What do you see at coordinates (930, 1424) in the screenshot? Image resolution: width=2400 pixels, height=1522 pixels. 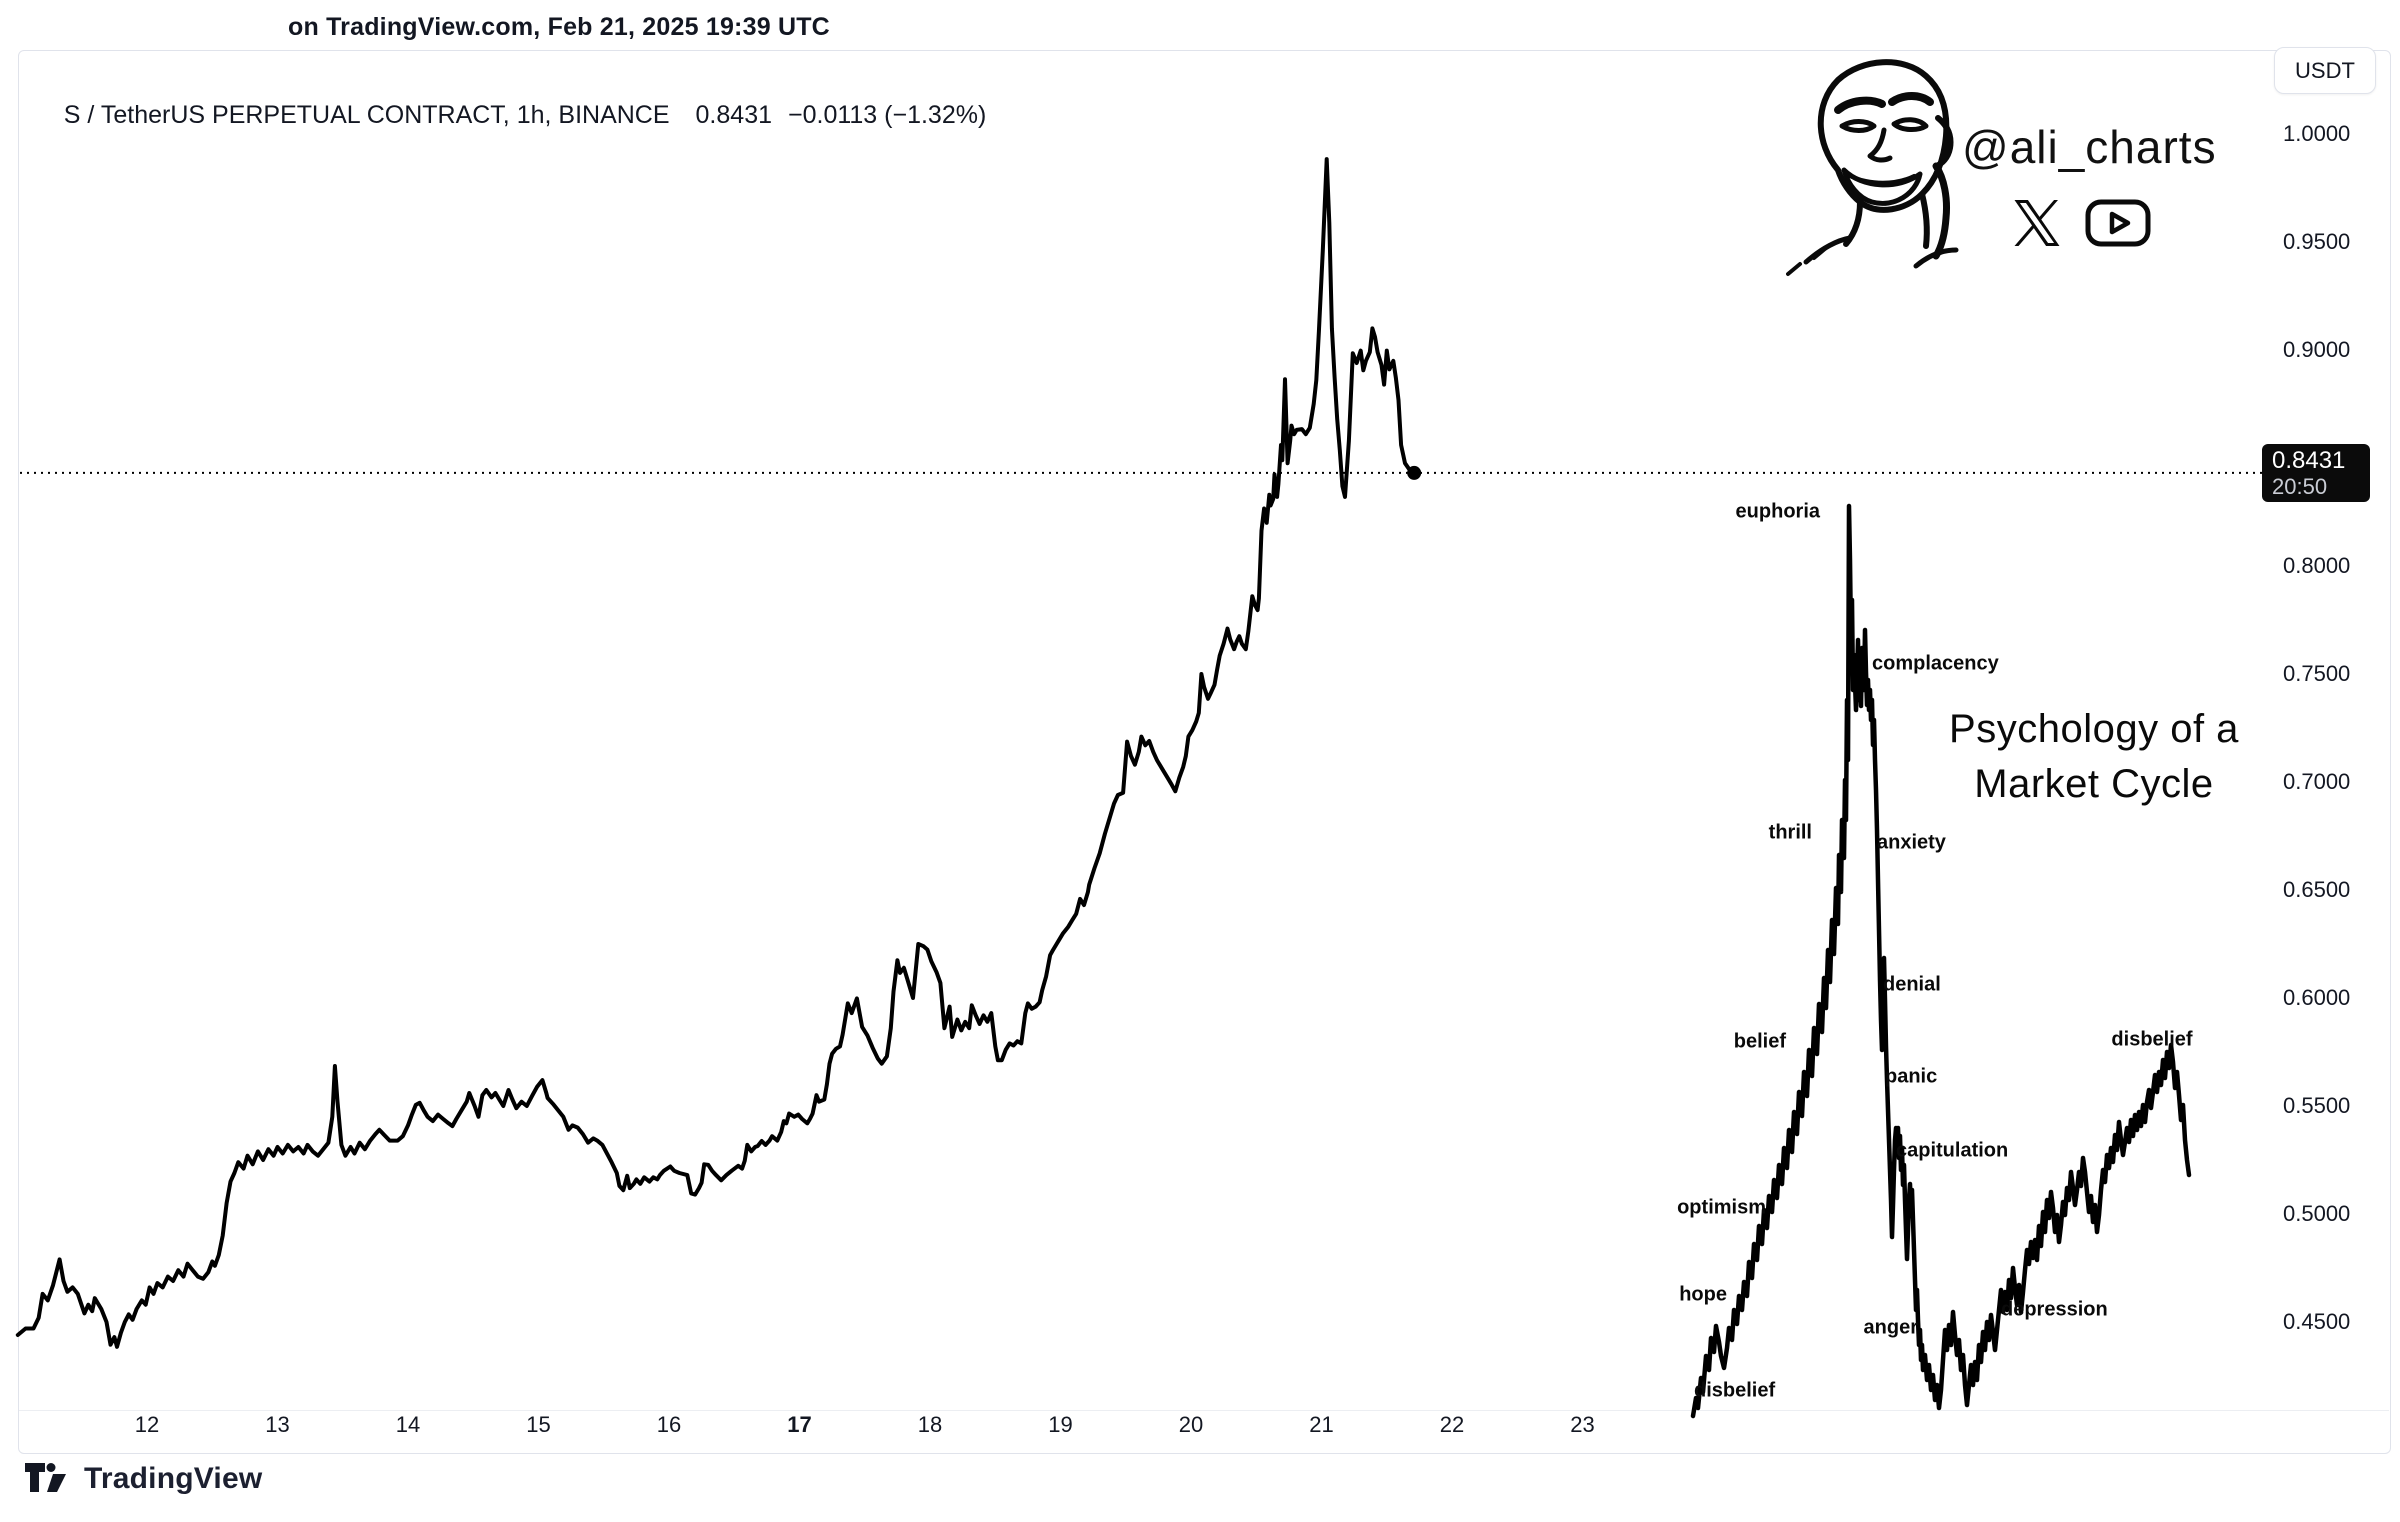 I see `time-tick-label: 18` at bounding box center [930, 1424].